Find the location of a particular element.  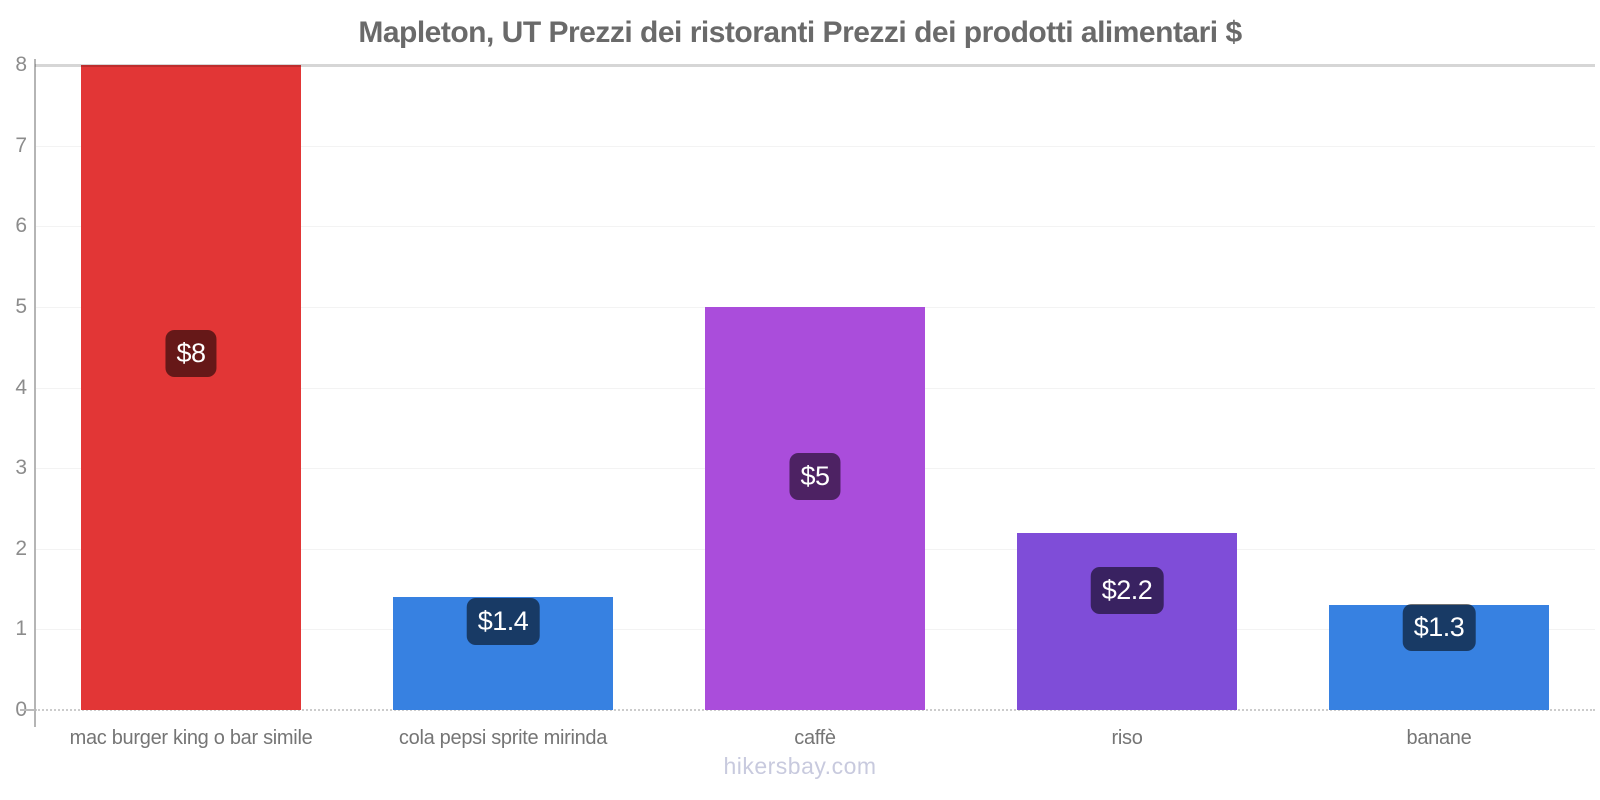

top-gridline is located at coordinates (815, 65).